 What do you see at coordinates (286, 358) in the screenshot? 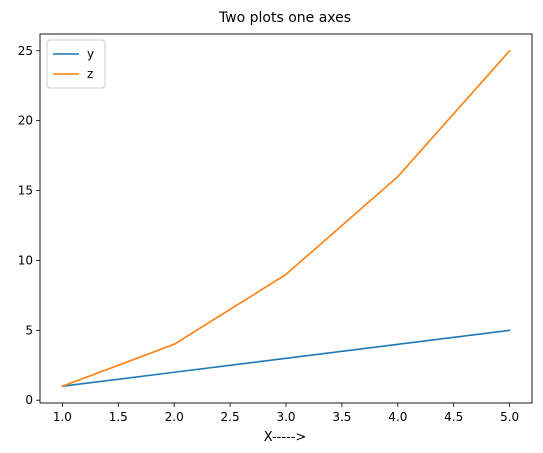
I see `series-line-y` at bounding box center [286, 358].